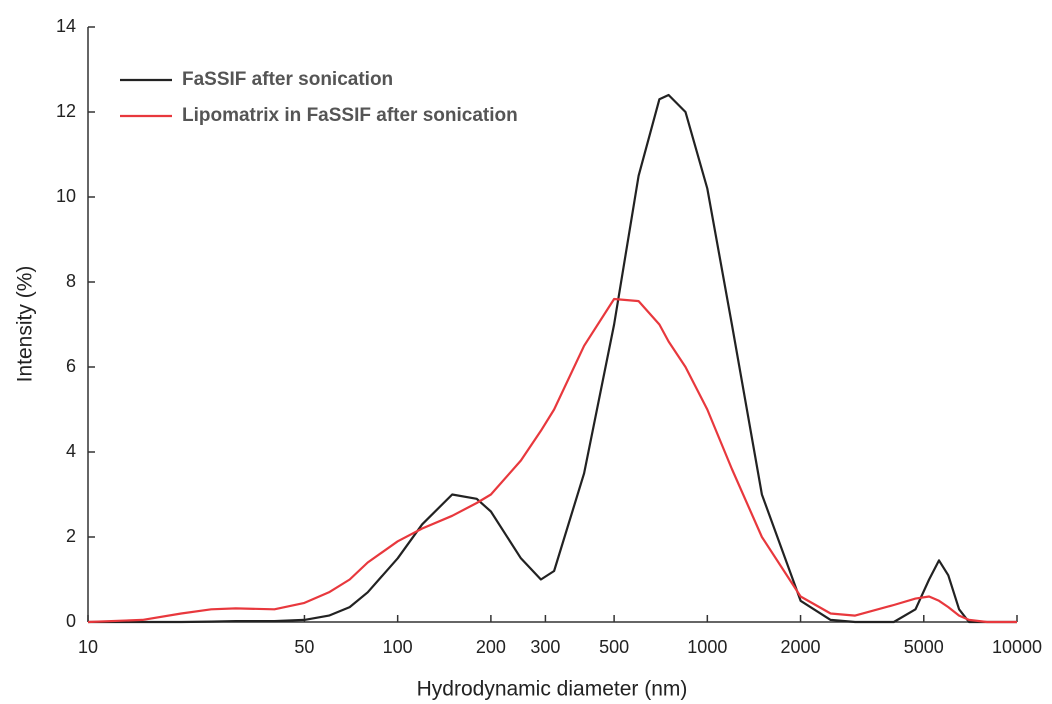  I want to click on y-tick-label: 2, so click(71, 536).